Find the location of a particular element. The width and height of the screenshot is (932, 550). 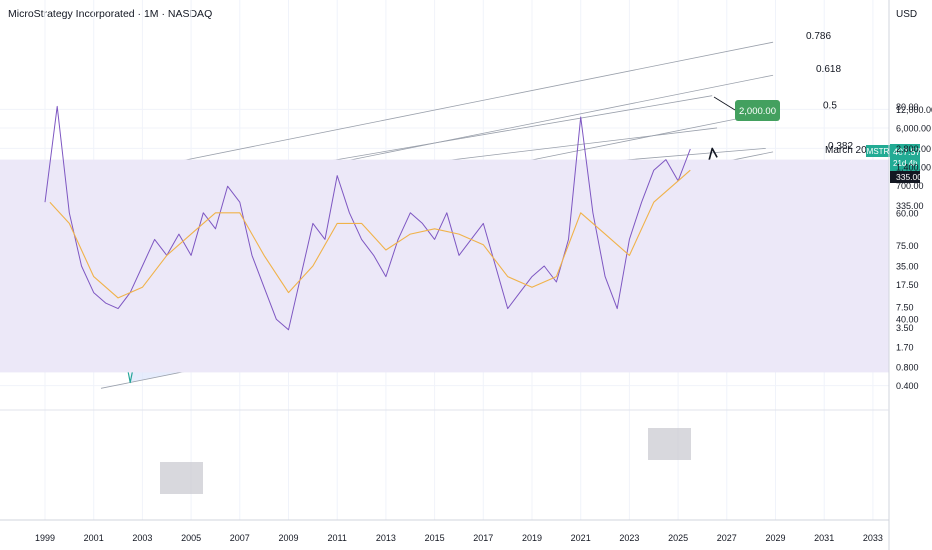

time-axis-label: 2011 is located at coordinates (337, 538).